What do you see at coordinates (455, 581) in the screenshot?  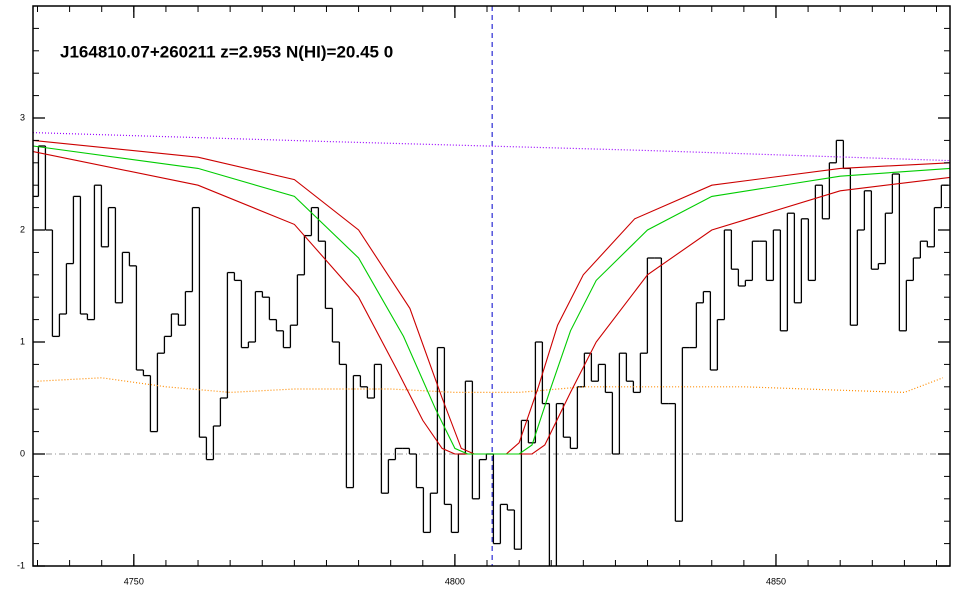 I see `x-tick-label: 4800` at bounding box center [455, 581].